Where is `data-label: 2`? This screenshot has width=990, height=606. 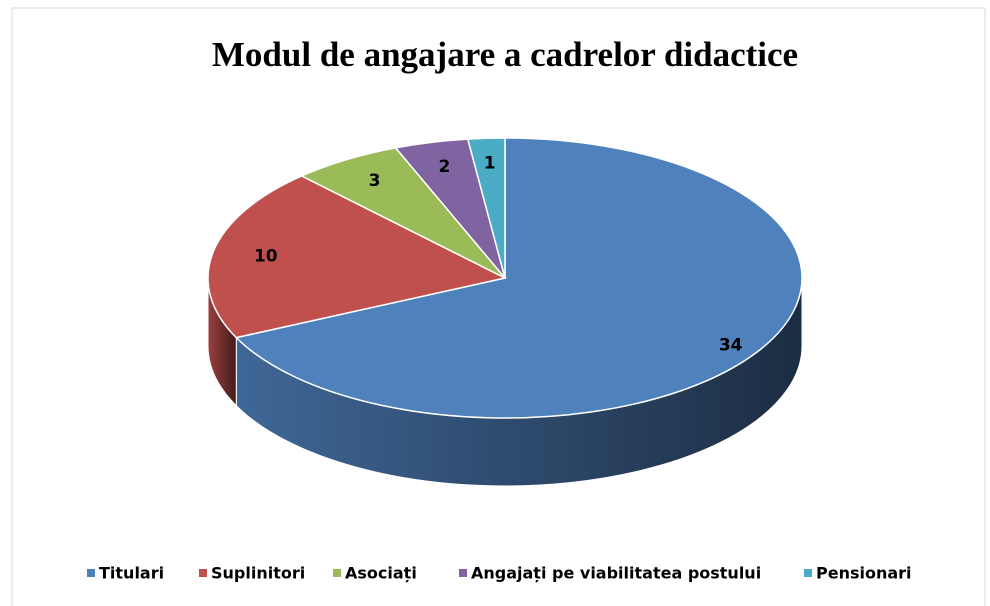 data-label: 2 is located at coordinates (445, 167).